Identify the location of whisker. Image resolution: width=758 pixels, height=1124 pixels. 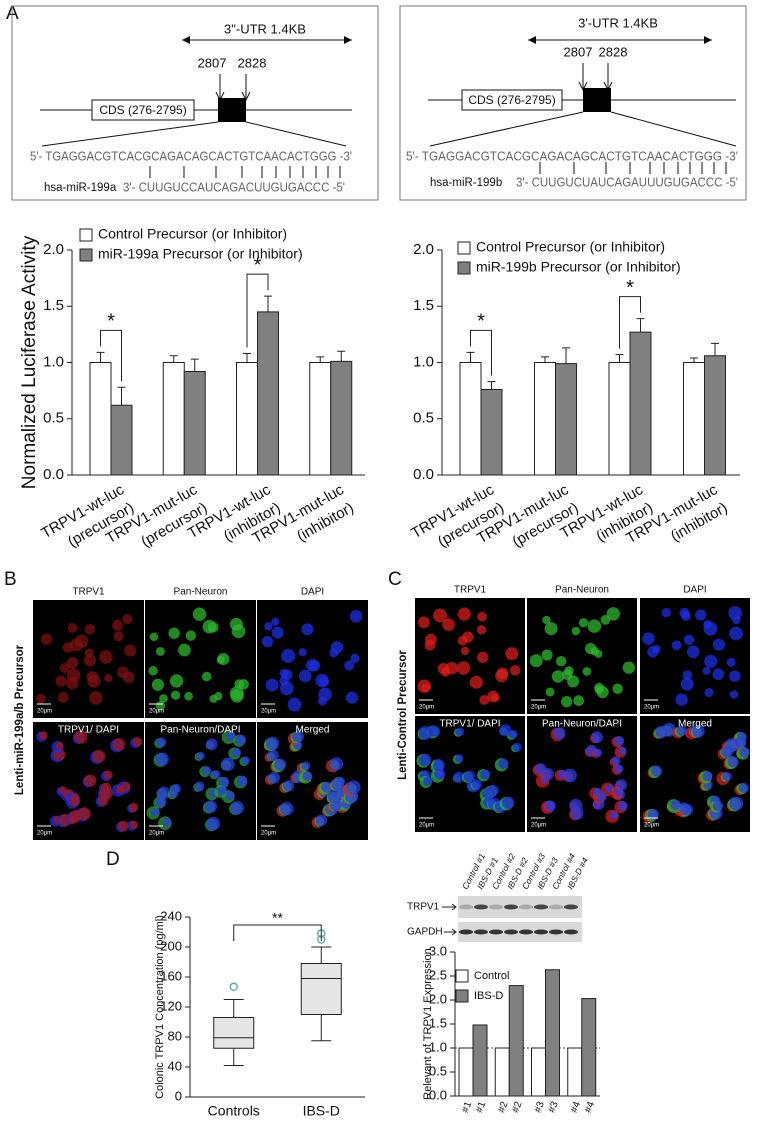
(321, 1028).